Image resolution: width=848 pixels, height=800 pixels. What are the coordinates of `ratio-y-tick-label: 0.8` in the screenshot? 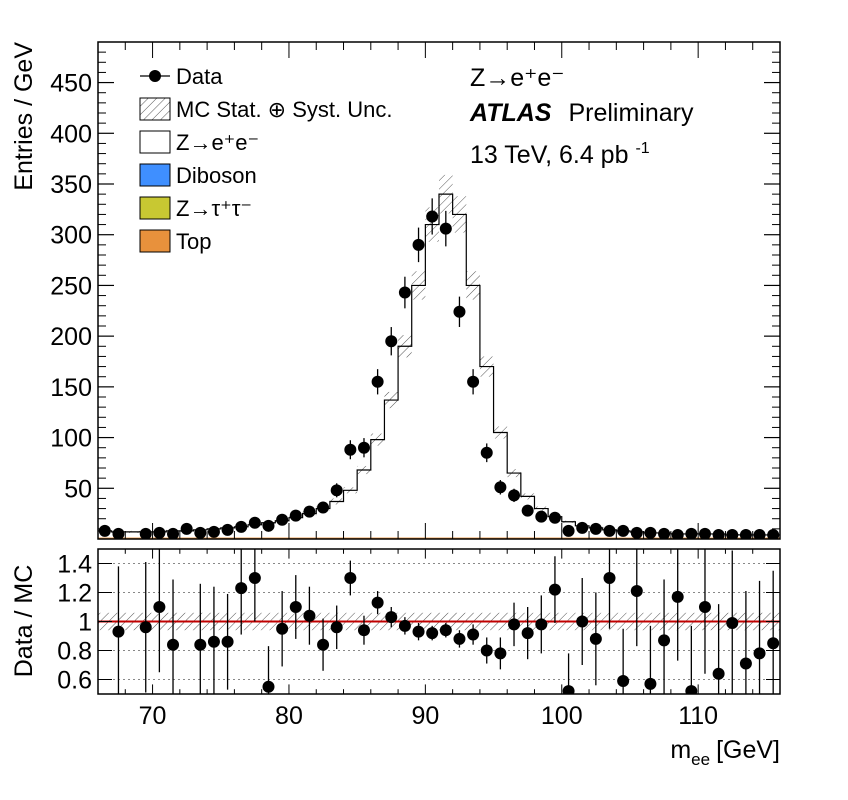 It's located at (74, 652).